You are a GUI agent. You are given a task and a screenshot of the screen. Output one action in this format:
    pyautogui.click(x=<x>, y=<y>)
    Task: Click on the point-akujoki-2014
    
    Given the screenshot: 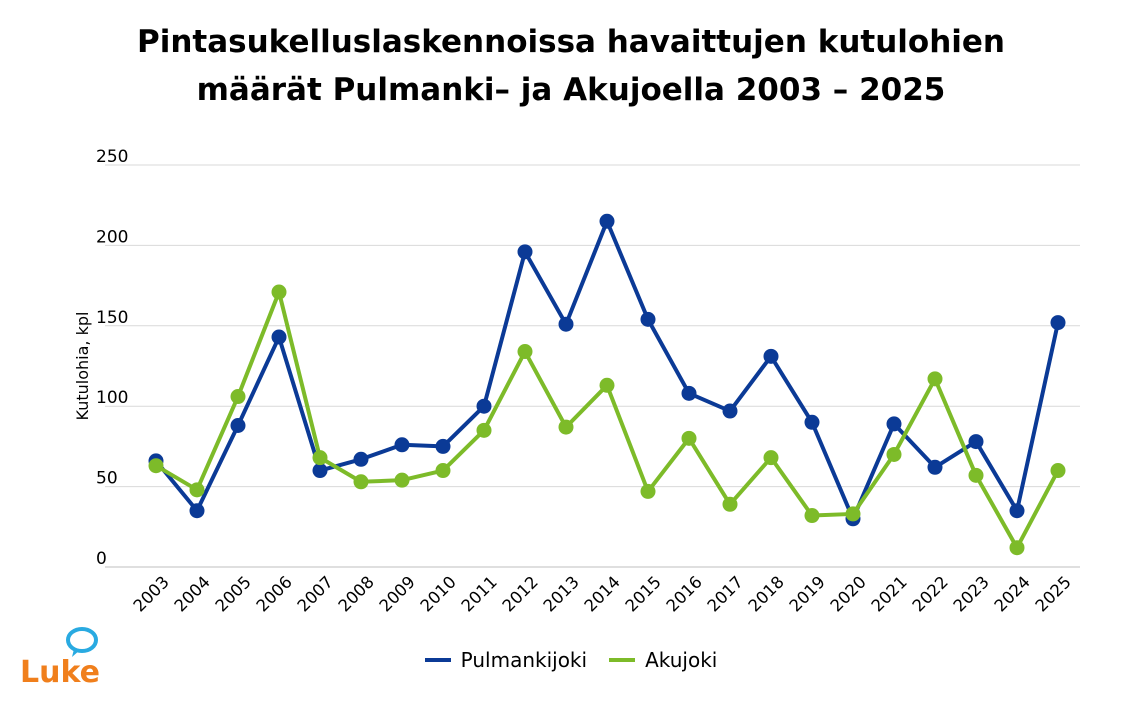 What is the action you would take?
    pyautogui.click(x=607, y=385)
    